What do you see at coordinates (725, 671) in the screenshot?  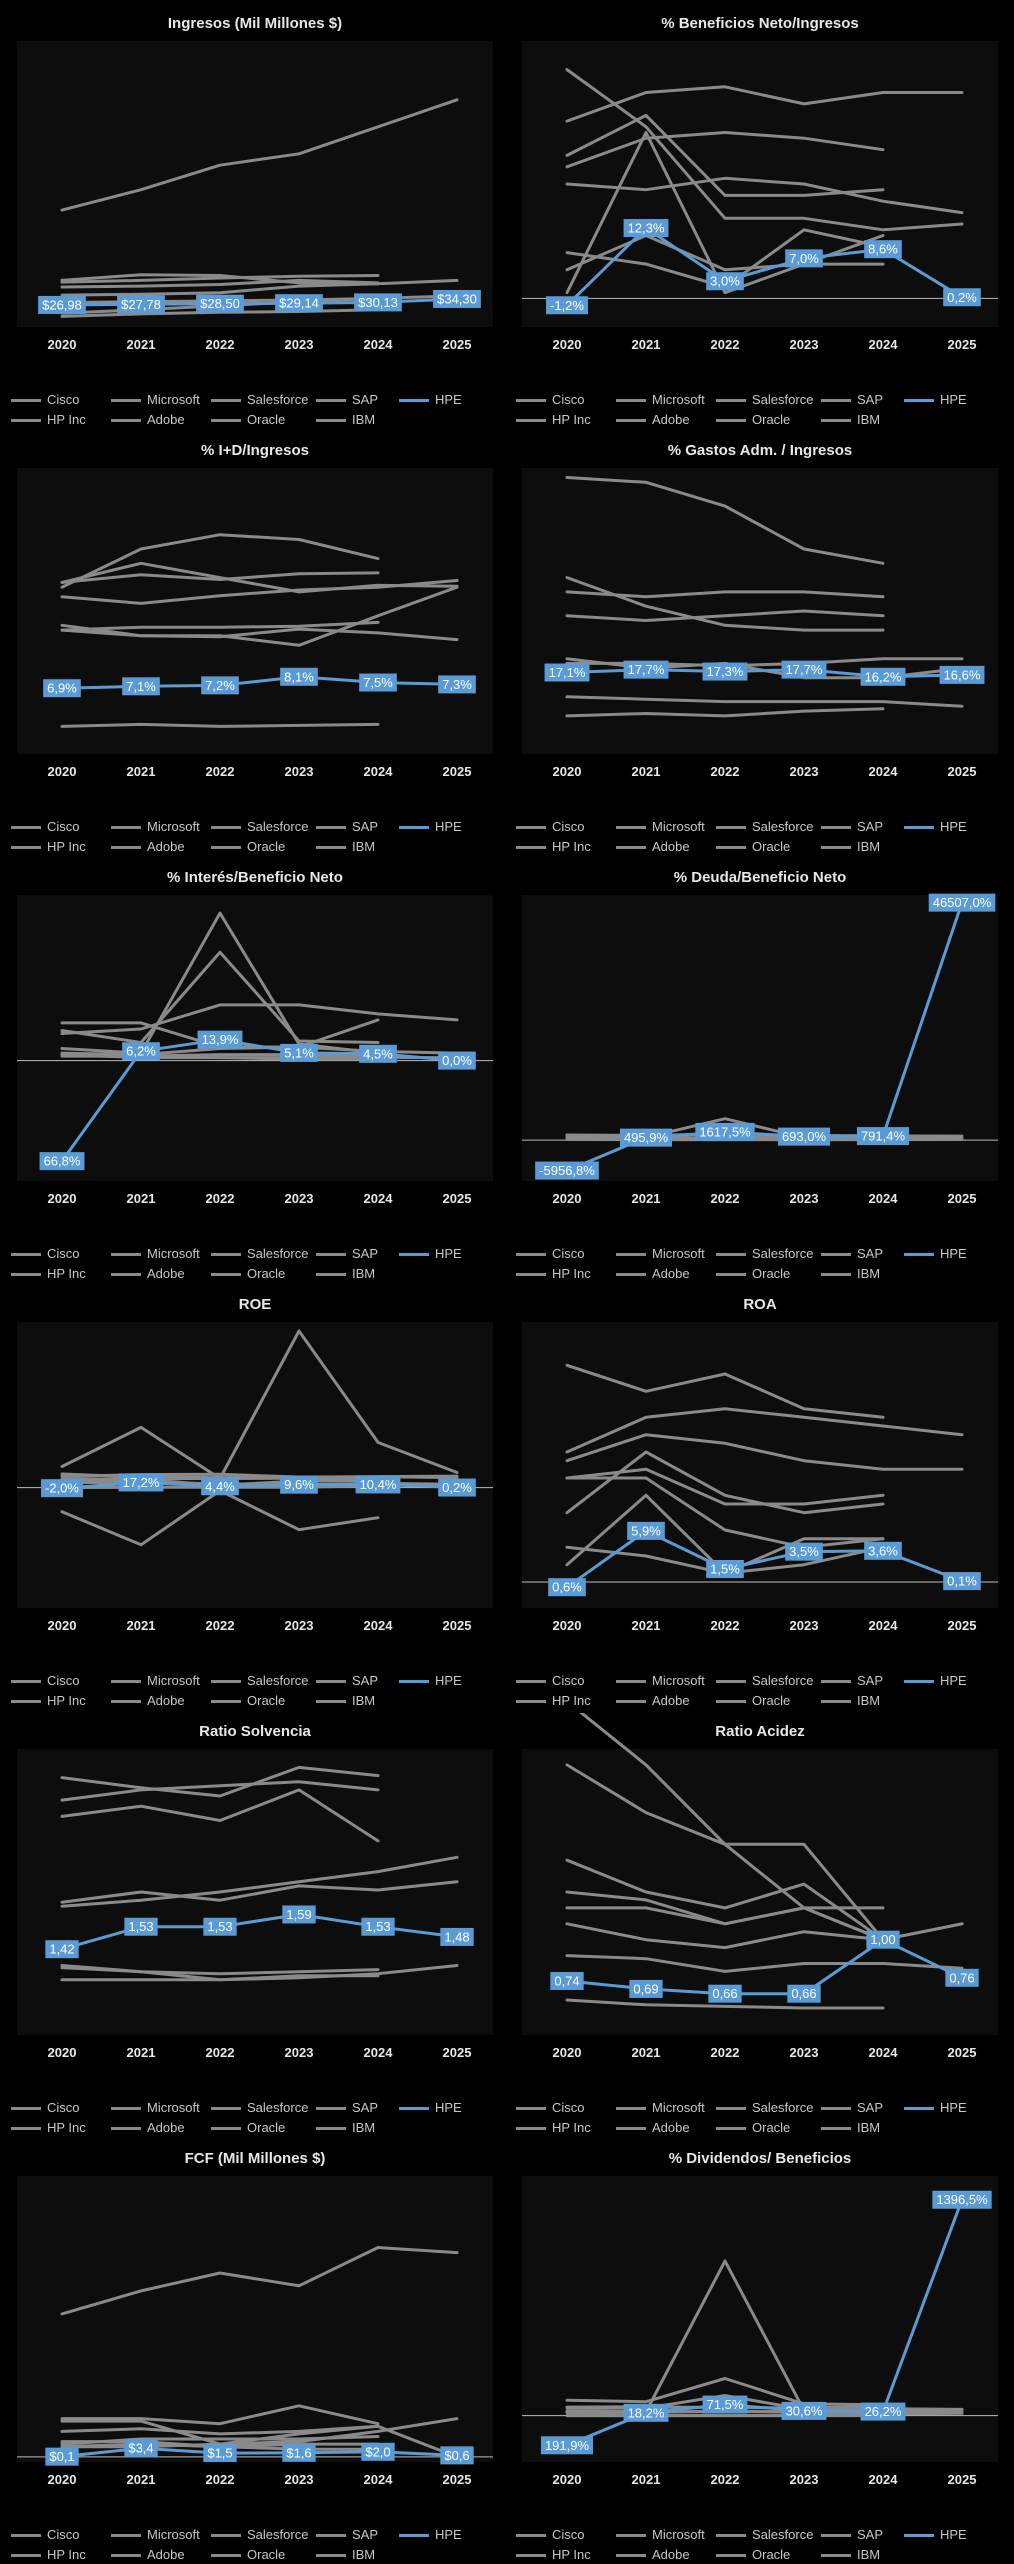 I see `data-label-text: 17,3%` at bounding box center [725, 671].